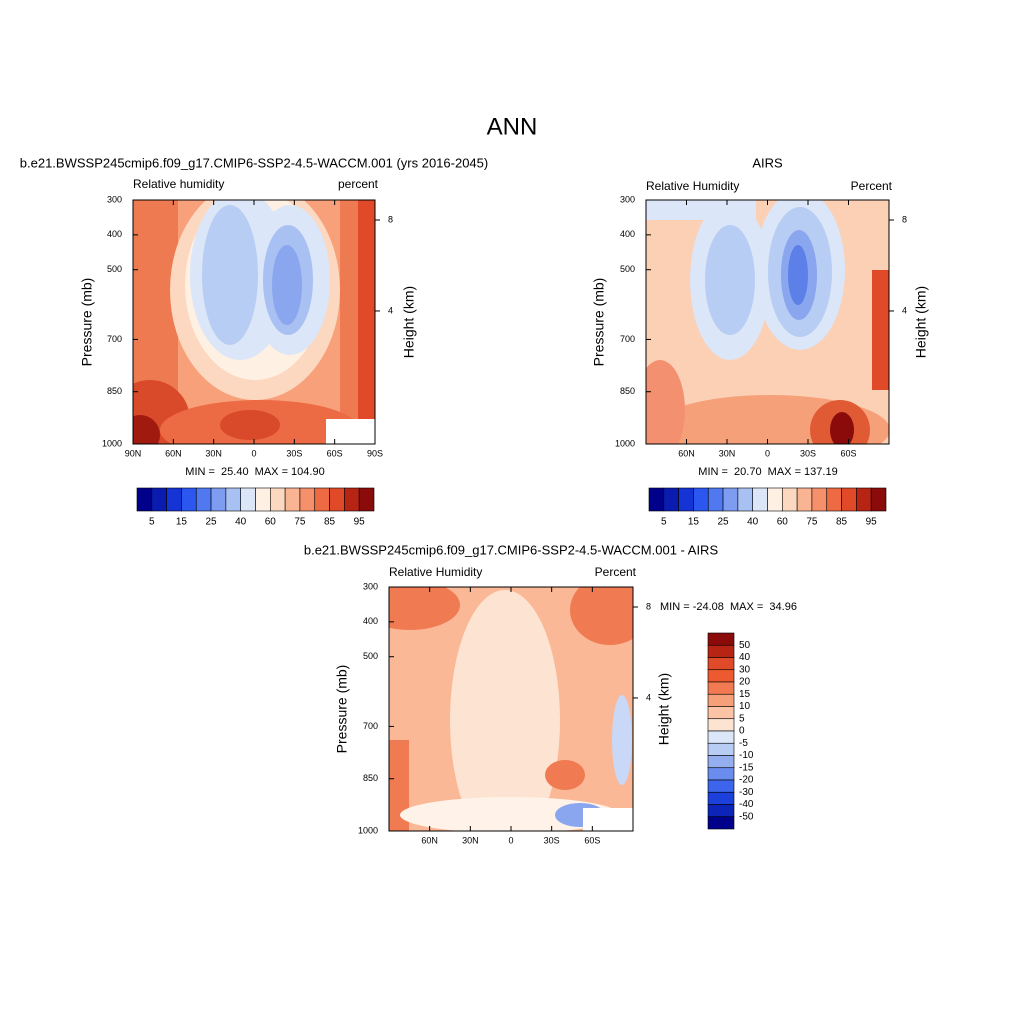  What do you see at coordinates (342, 709) in the screenshot?
I see `y-axis-label: Pressure (mb)` at bounding box center [342, 709].